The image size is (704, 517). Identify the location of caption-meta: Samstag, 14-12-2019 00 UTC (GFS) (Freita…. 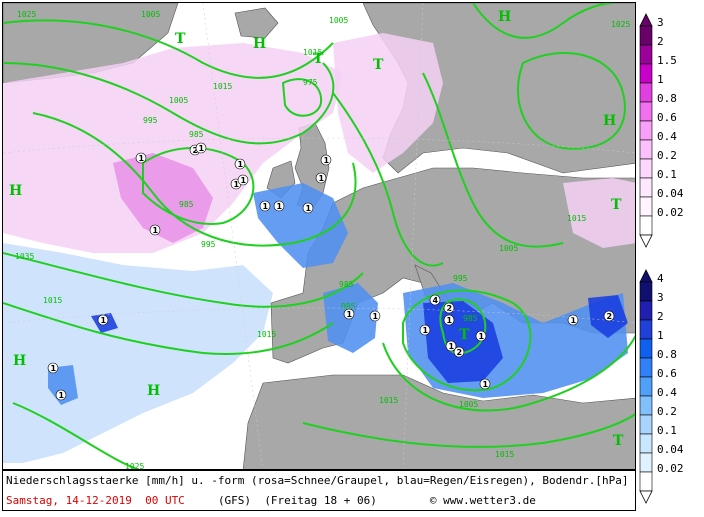
(271, 500).